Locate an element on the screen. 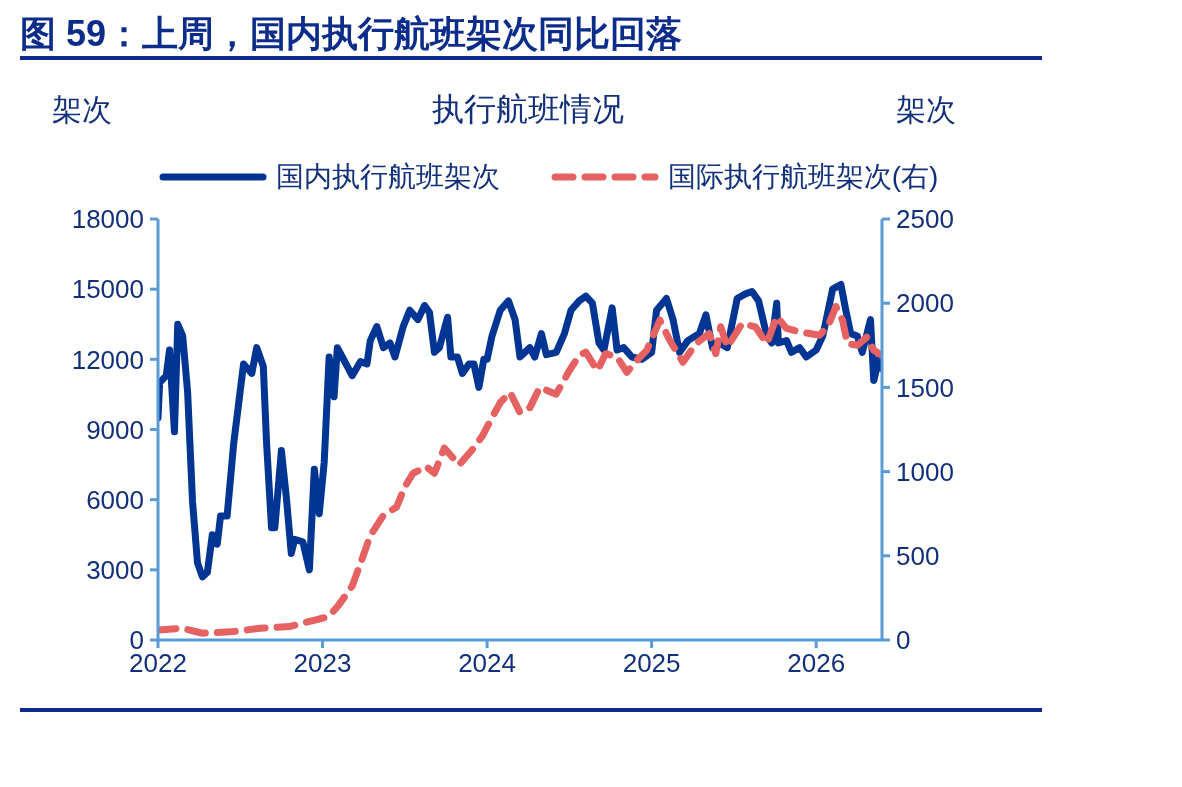 This screenshot has height=787, width=1182. x-tick-label: 2023 is located at coordinates (322, 663).